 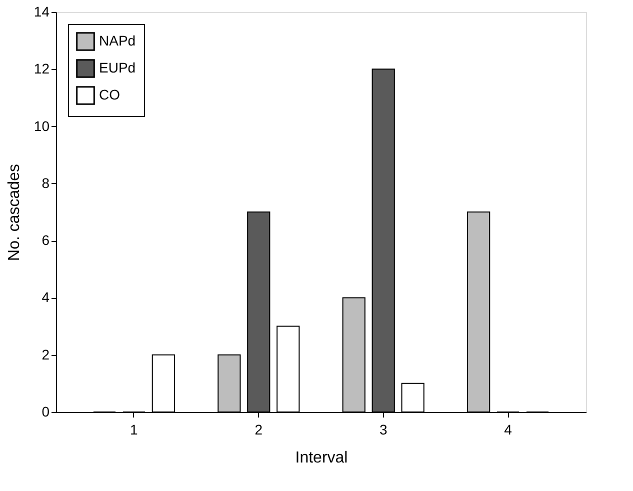 I want to click on y-axis-title: No. cascades, so click(x=14, y=212).